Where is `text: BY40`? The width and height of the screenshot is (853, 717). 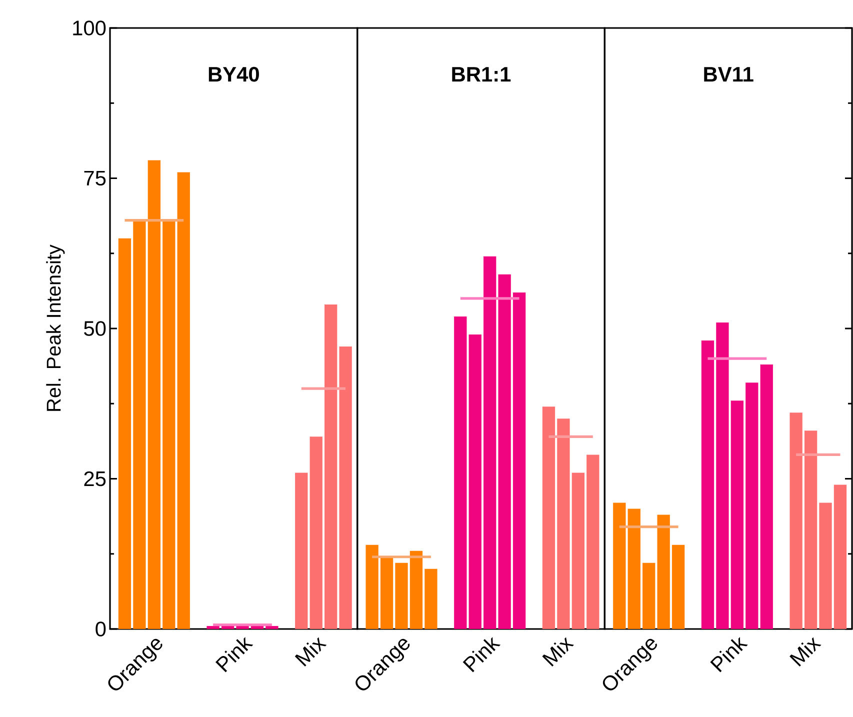 text: BY40 is located at coordinates (233, 74).